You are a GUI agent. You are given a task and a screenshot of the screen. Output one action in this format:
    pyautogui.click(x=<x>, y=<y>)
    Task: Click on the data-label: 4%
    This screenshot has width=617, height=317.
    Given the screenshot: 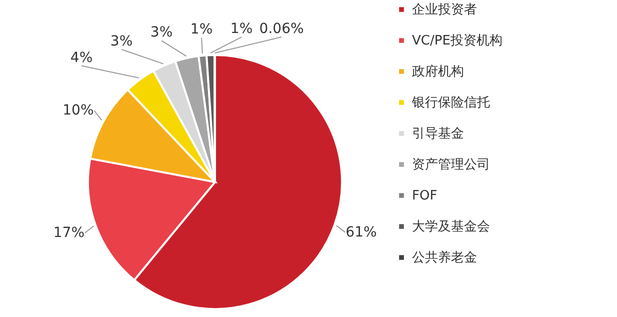 What is the action you would take?
    pyautogui.click(x=81, y=58)
    